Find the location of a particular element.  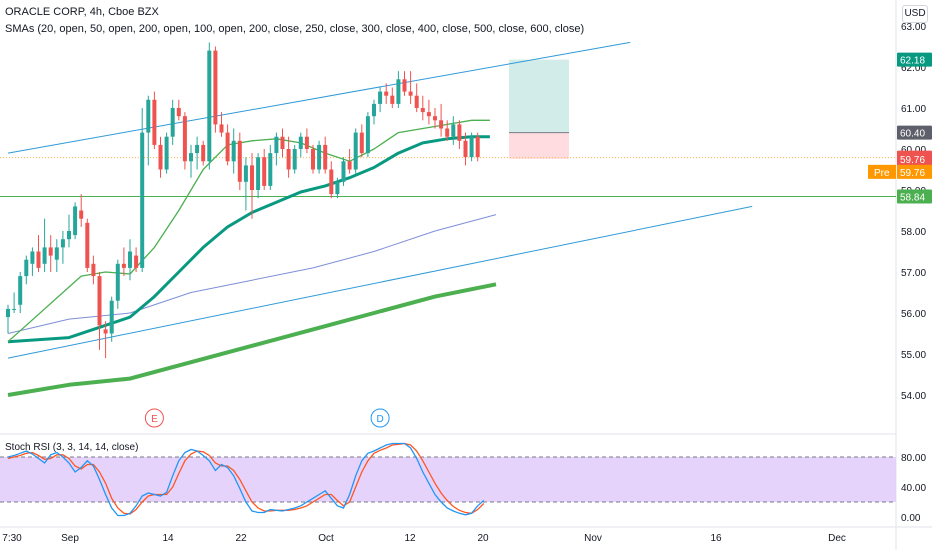

event-d-marker: D is located at coordinates (380, 418).